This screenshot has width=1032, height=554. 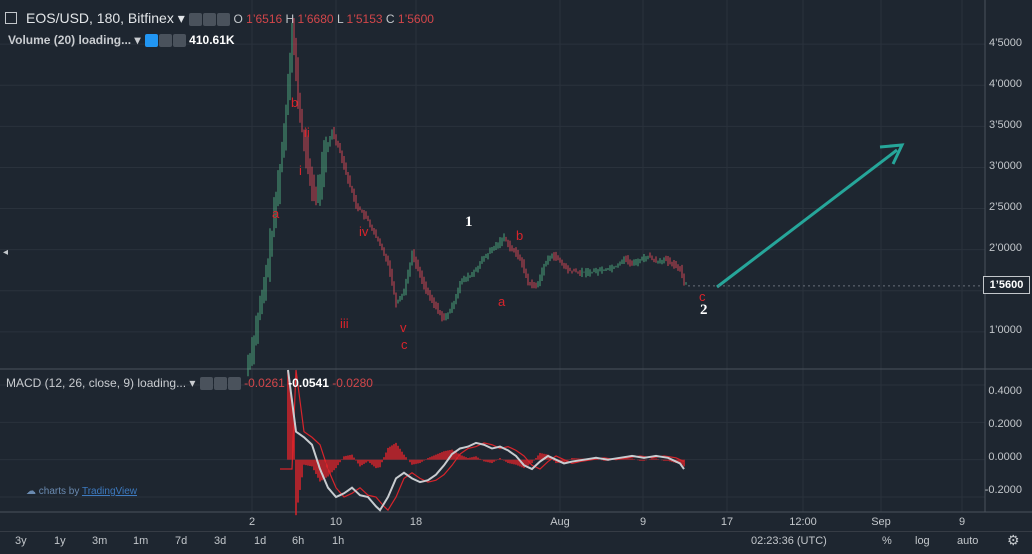 I want to click on macd-tick: 0.0000, so click(x=1005, y=457).